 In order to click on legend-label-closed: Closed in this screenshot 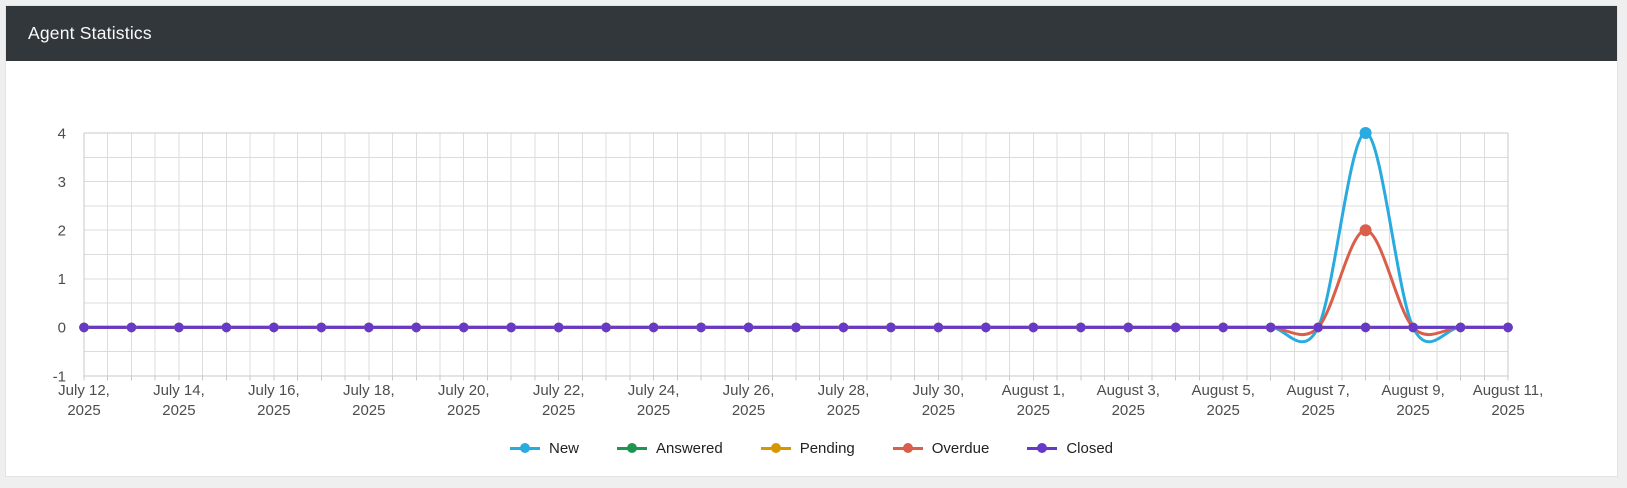, I will do `click(1090, 448)`.